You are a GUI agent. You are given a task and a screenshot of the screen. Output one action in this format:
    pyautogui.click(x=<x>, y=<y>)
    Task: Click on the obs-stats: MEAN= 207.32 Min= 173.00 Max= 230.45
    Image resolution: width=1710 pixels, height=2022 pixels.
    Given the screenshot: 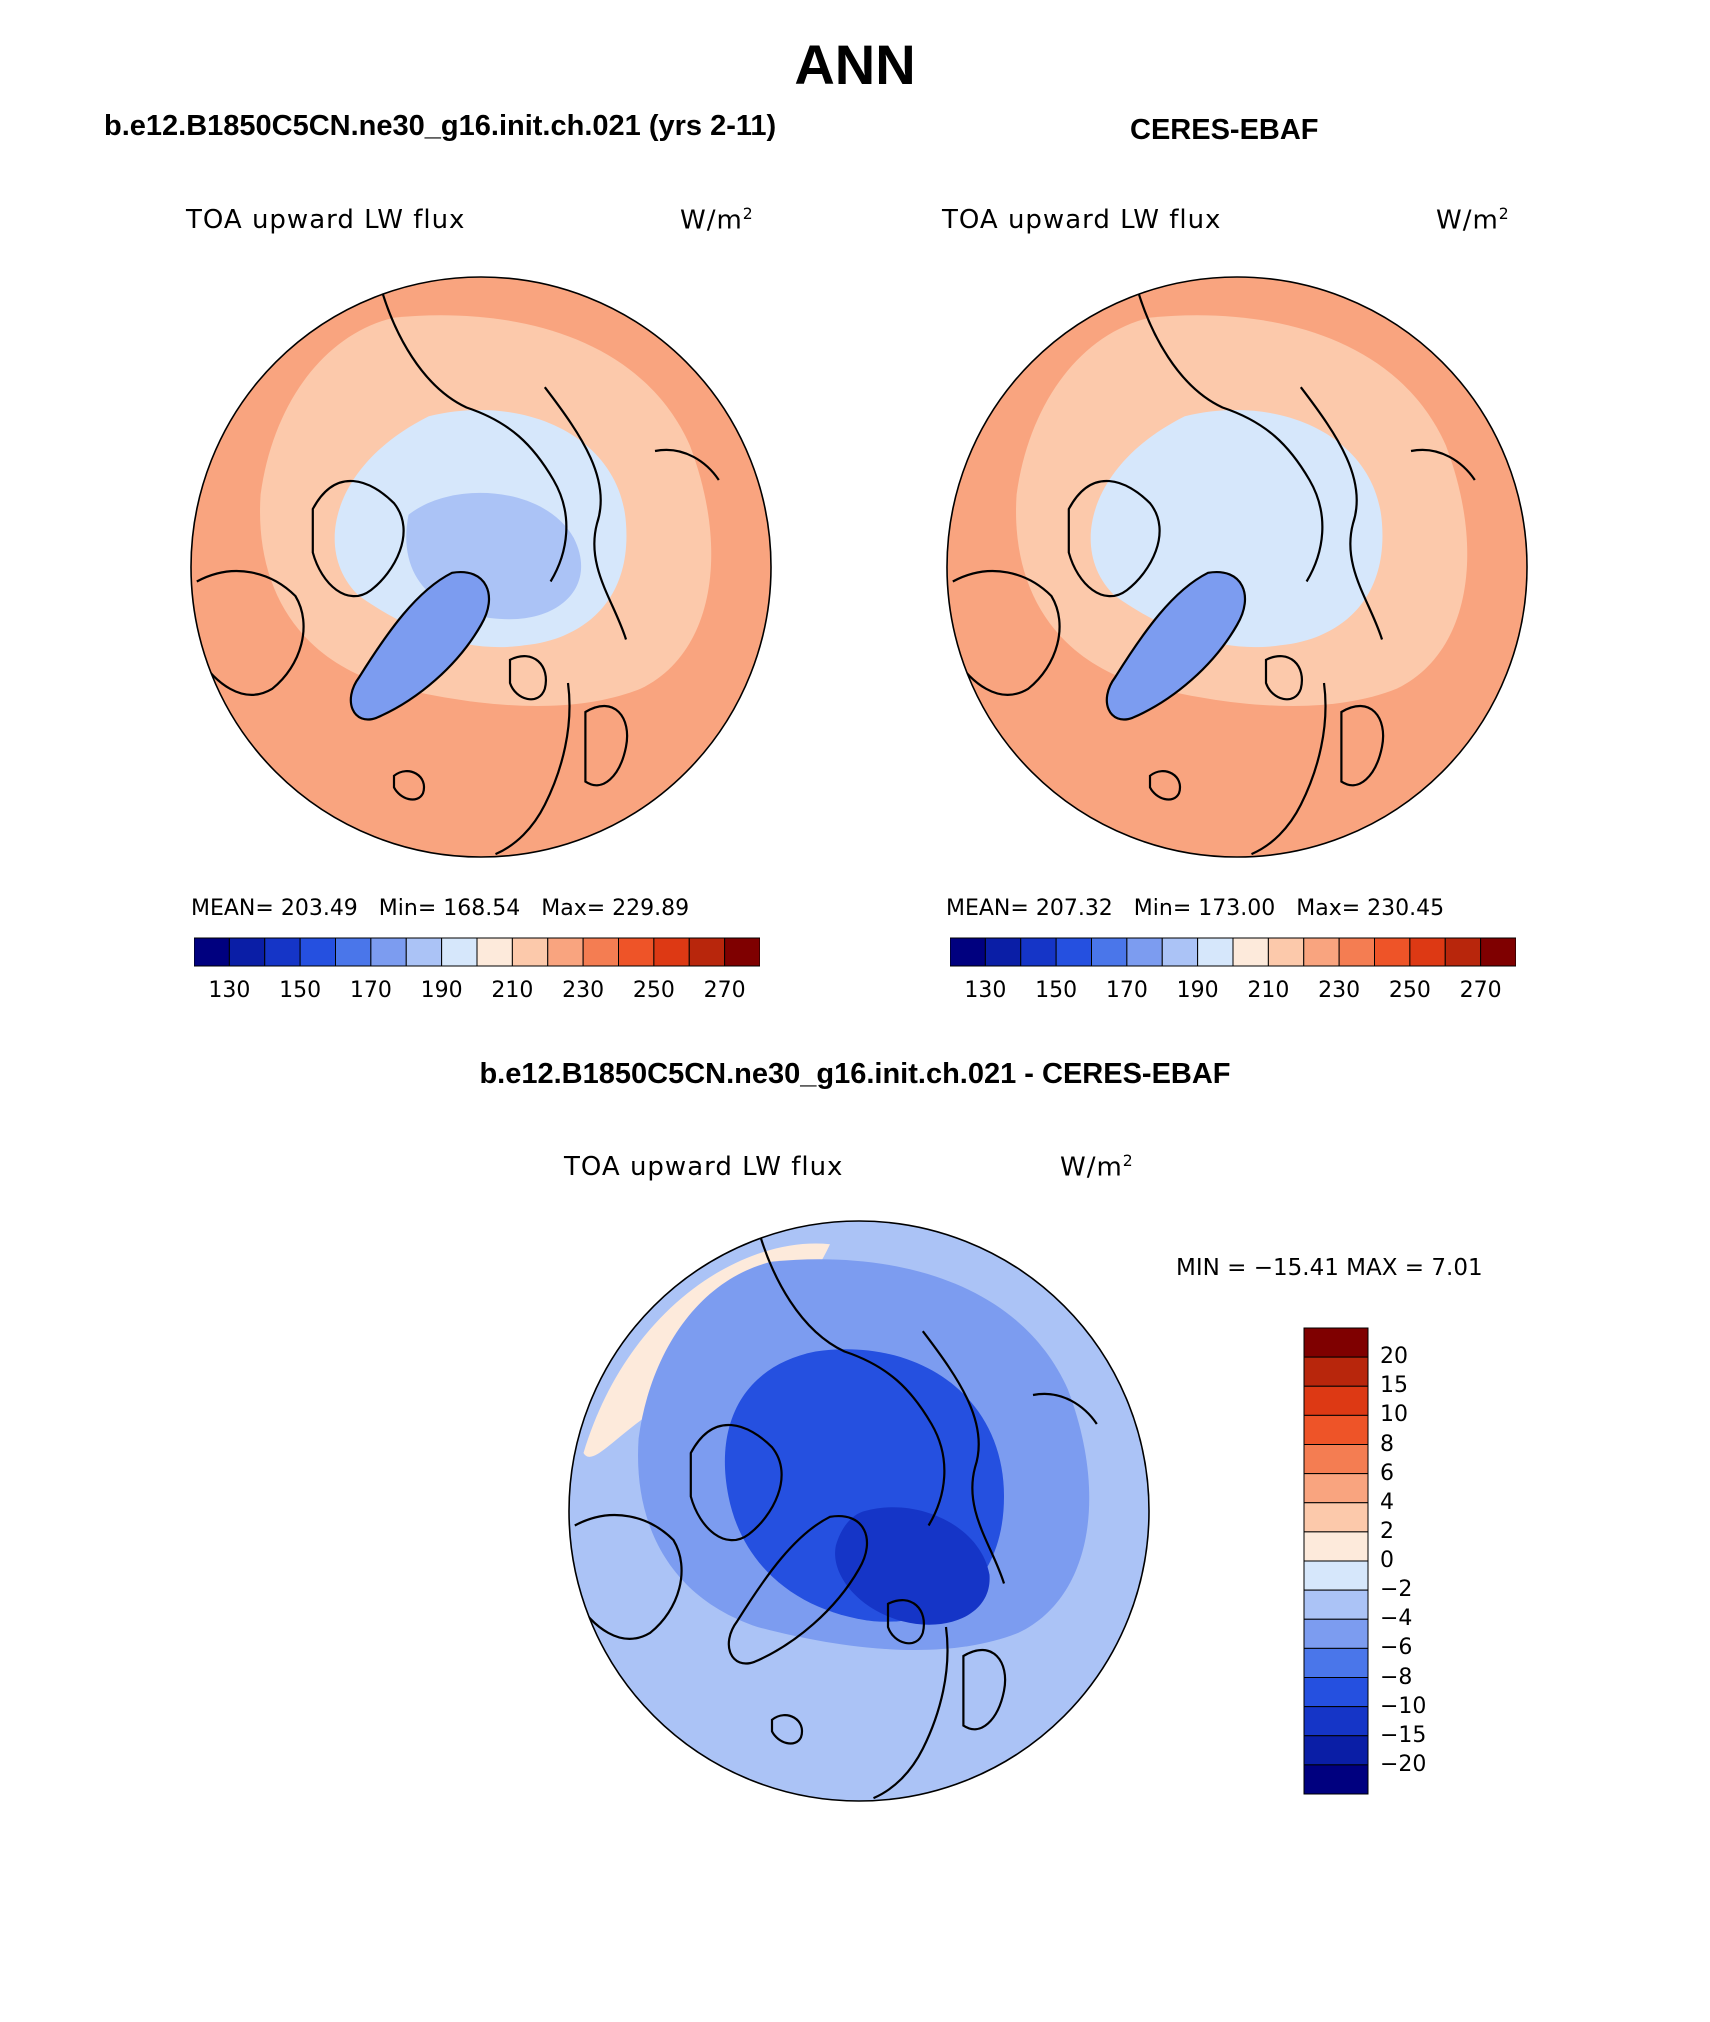 What is the action you would take?
    pyautogui.click(x=1195, y=908)
    